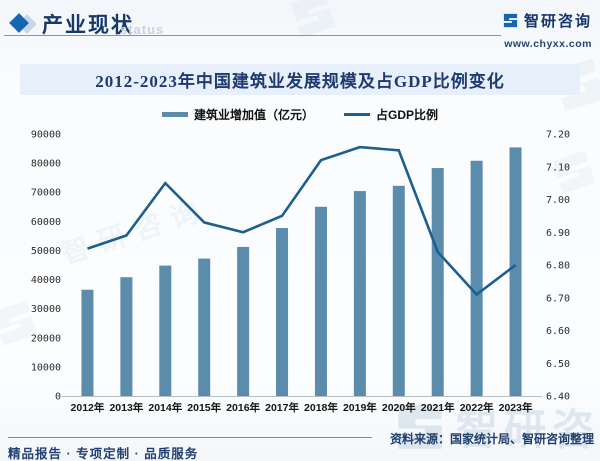 The height and width of the screenshot is (461, 600). I want to click on legend-bar-swatch, so click(174, 114).